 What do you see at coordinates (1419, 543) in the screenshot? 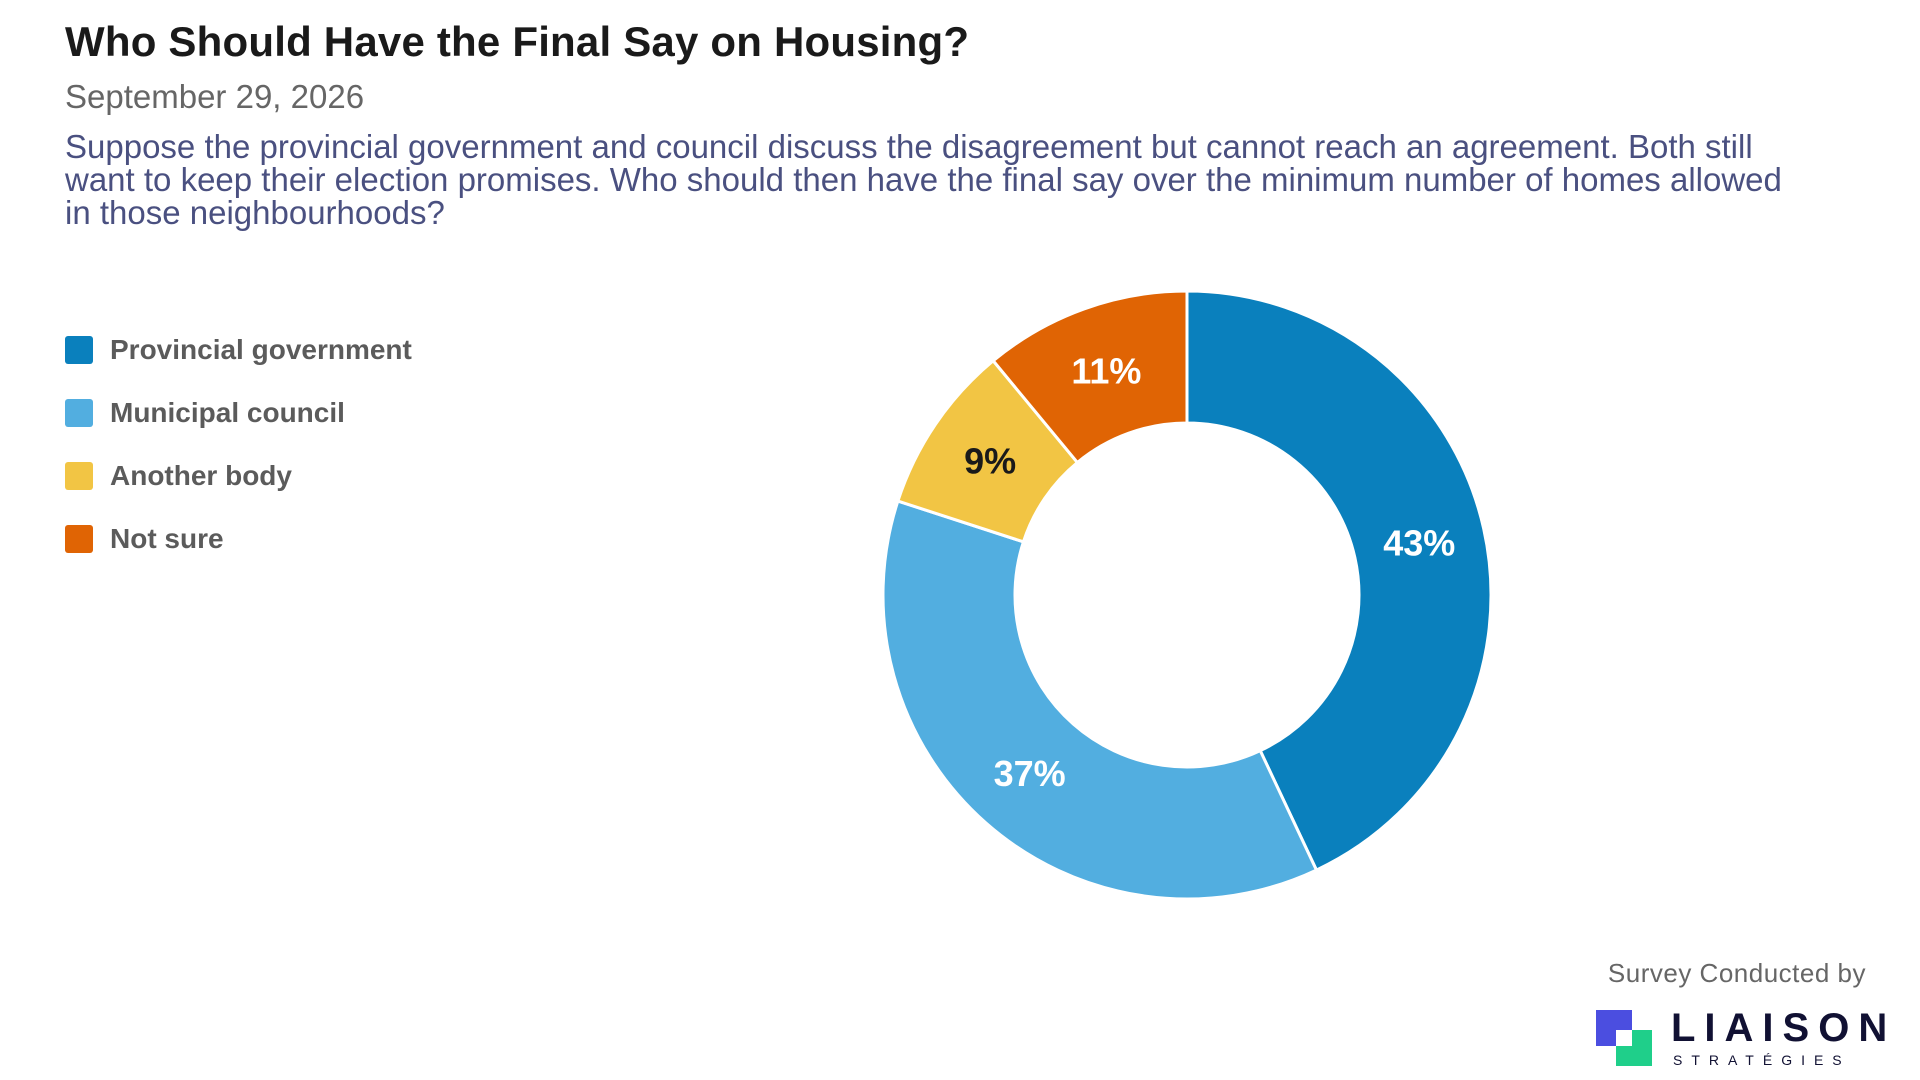
I see `slice-label: 43%` at bounding box center [1419, 543].